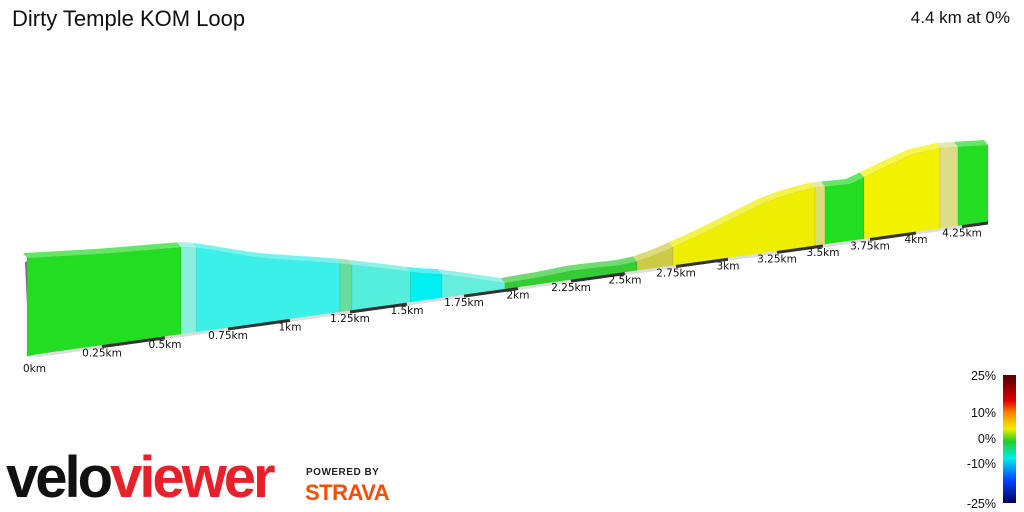 The image size is (1024, 512). Describe the element at coordinates (676, 274) in the screenshot. I see `x-tick-label: 2.75km` at that location.